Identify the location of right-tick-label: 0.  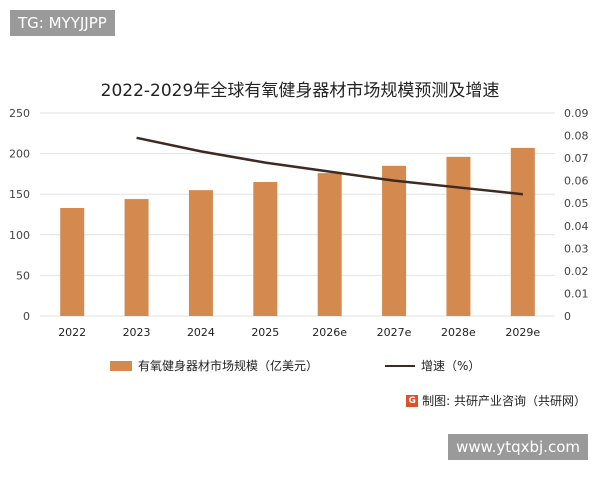
(567, 316).